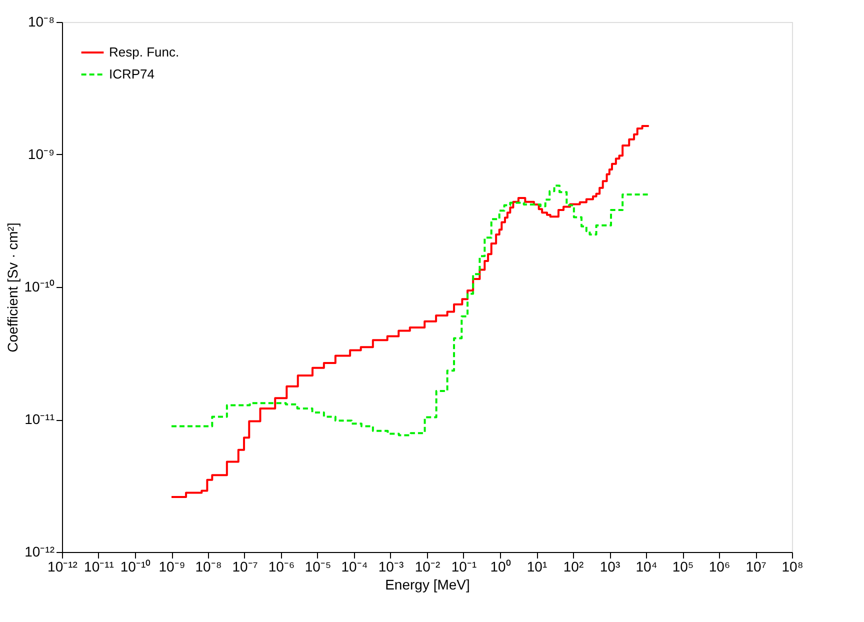 The image size is (864, 622). Describe the element at coordinates (41, 154) in the screenshot. I see `y-tick-label: 10⁻⁹` at that location.